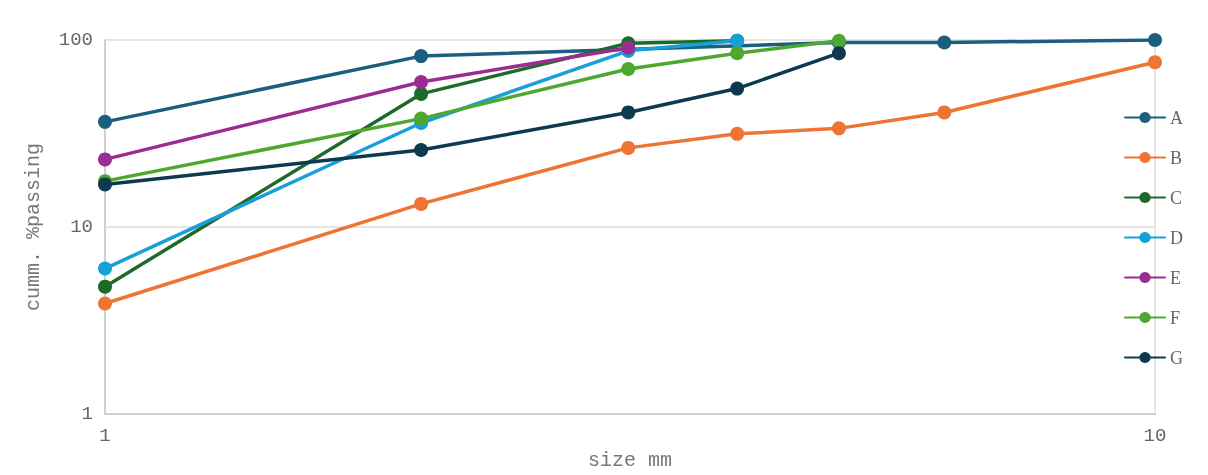 The height and width of the screenshot is (475, 1208). Describe the element at coordinates (1176, 117) in the screenshot. I see `legend-label: A` at that location.